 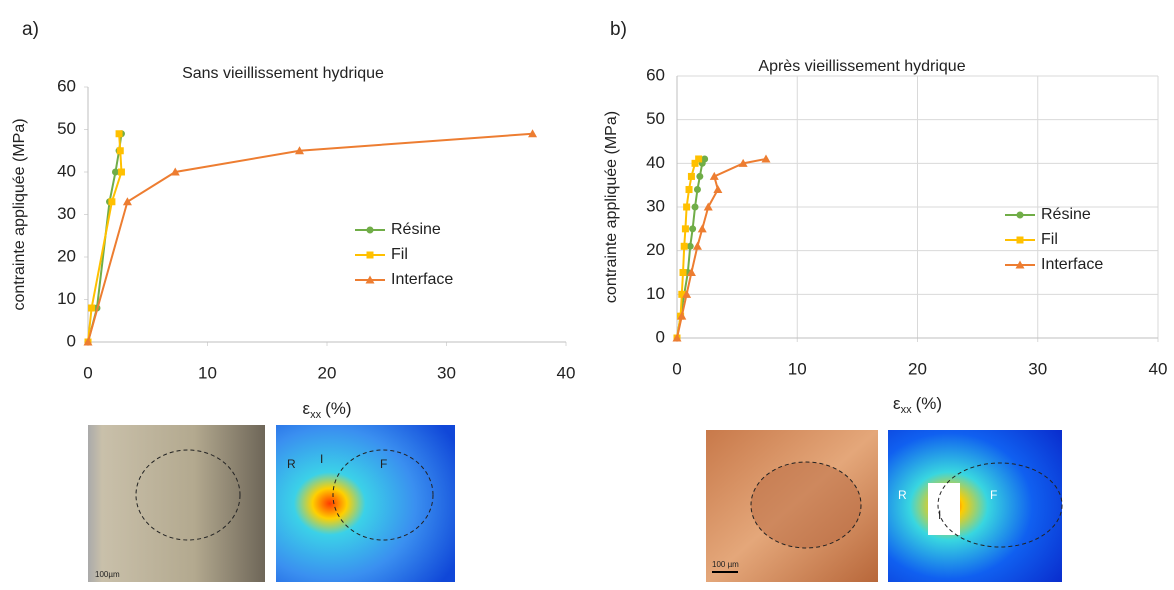 What do you see at coordinates (326, 409) in the screenshot?
I see `x-axis-label: εxx (%)` at bounding box center [326, 409].